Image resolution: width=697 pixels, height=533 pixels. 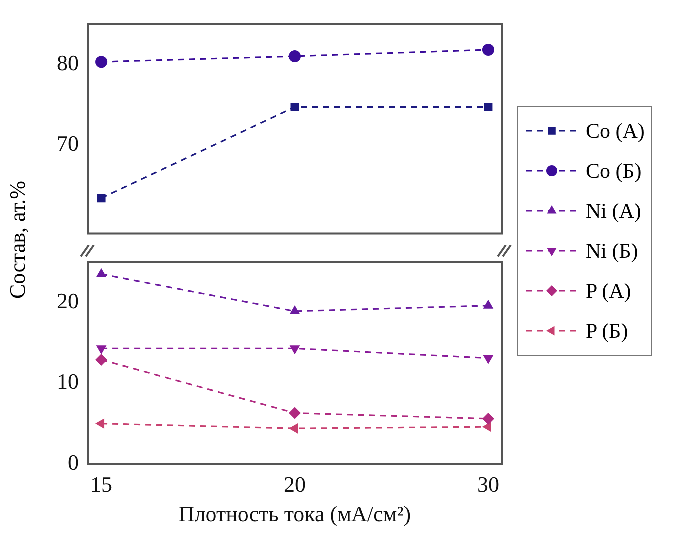 What do you see at coordinates (295, 485) in the screenshot?
I see `x-tick-label: 20` at bounding box center [295, 485].